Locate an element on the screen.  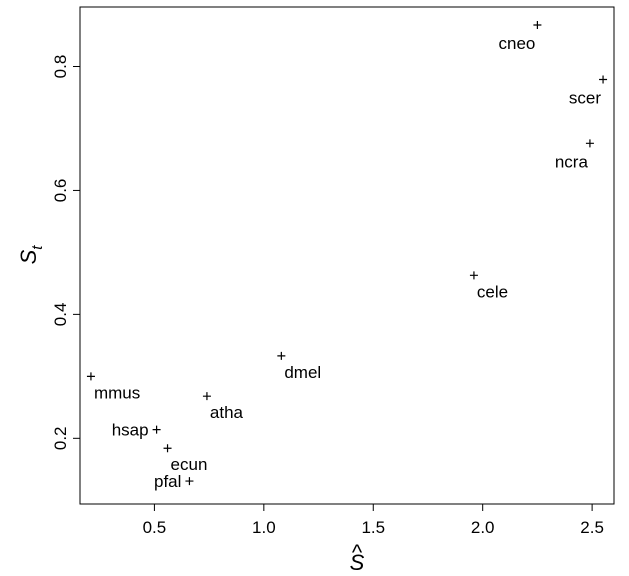
point-atha: atha is located at coordinates (223, 407).